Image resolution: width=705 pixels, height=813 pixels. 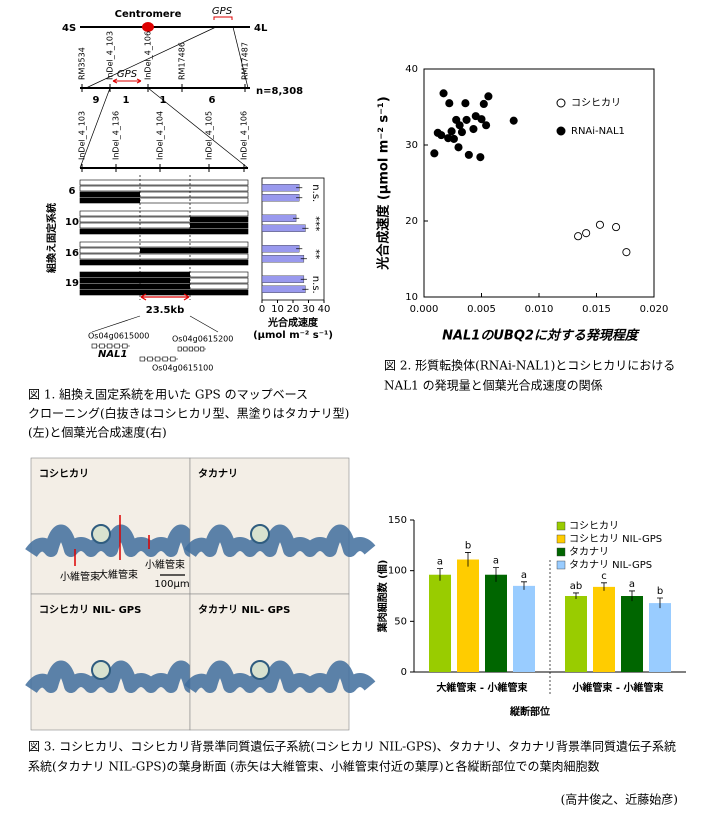 I want to click on population-size: n=8,308, so click(x=279, y=91).